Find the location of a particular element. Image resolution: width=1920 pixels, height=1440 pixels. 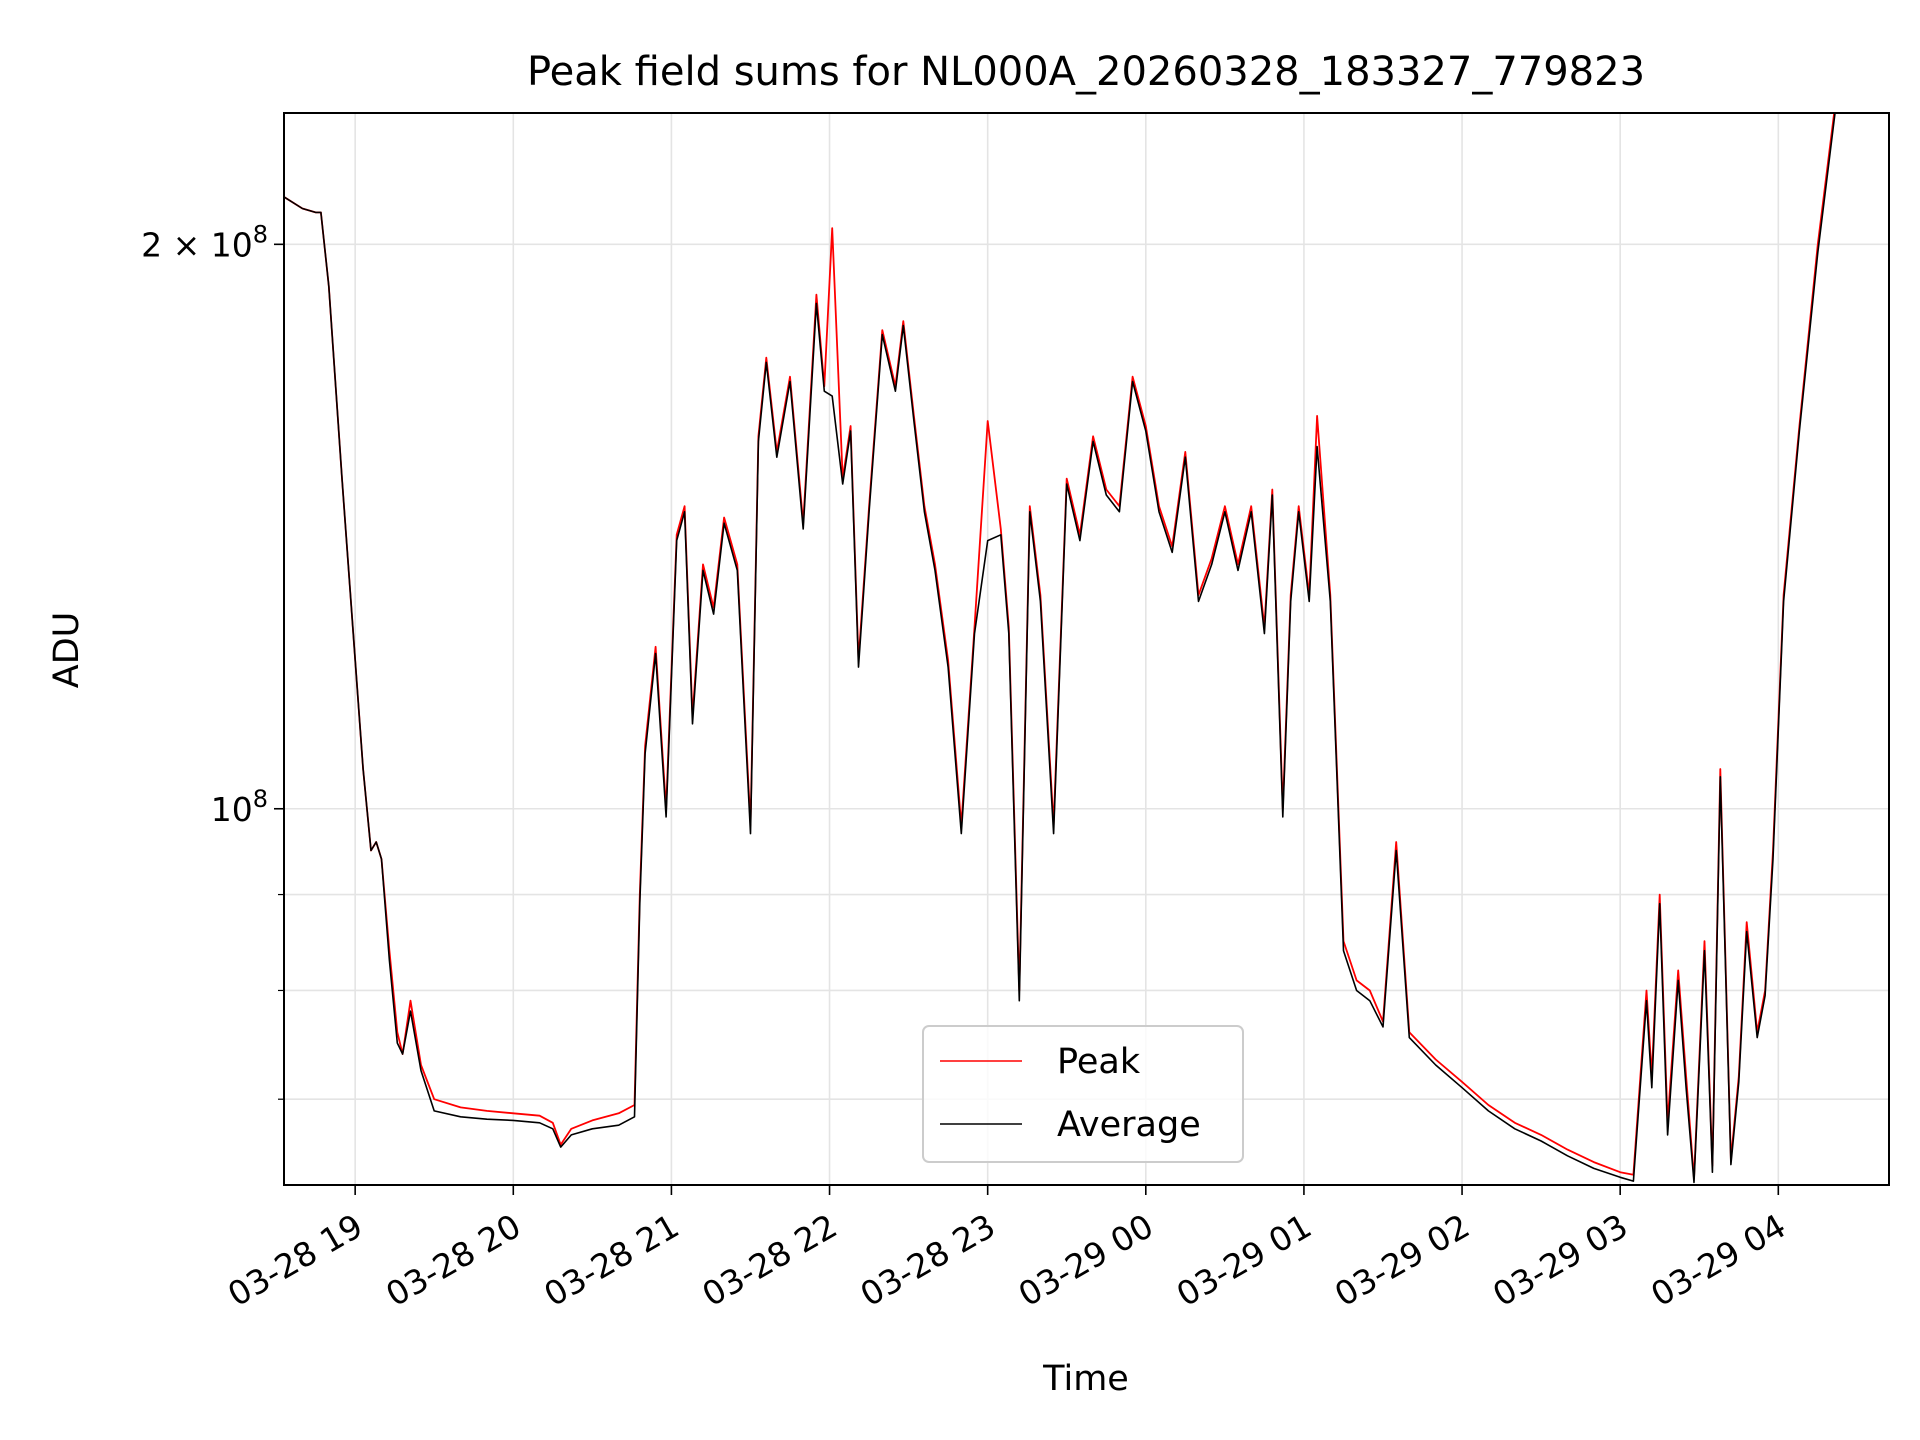

legend-average-label: Average is located at coordinates (1129, 1125).